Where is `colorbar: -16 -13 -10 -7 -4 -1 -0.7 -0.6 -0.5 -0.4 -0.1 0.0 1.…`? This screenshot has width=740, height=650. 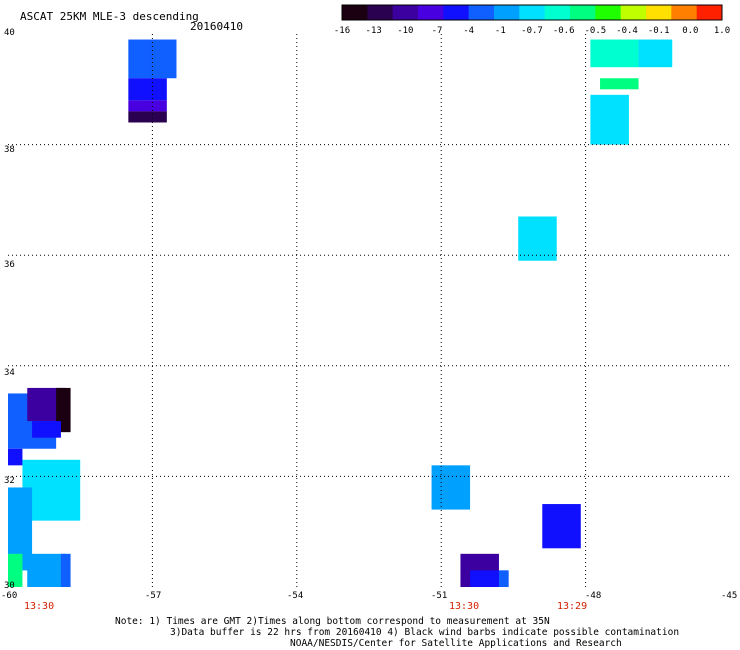
colorbar: -16 -13 -10 -7 -4 -1 -0.7 -0.6 -0.5 -0.4 -0.1 0.0 1.… is located at coordinates (532, 20).